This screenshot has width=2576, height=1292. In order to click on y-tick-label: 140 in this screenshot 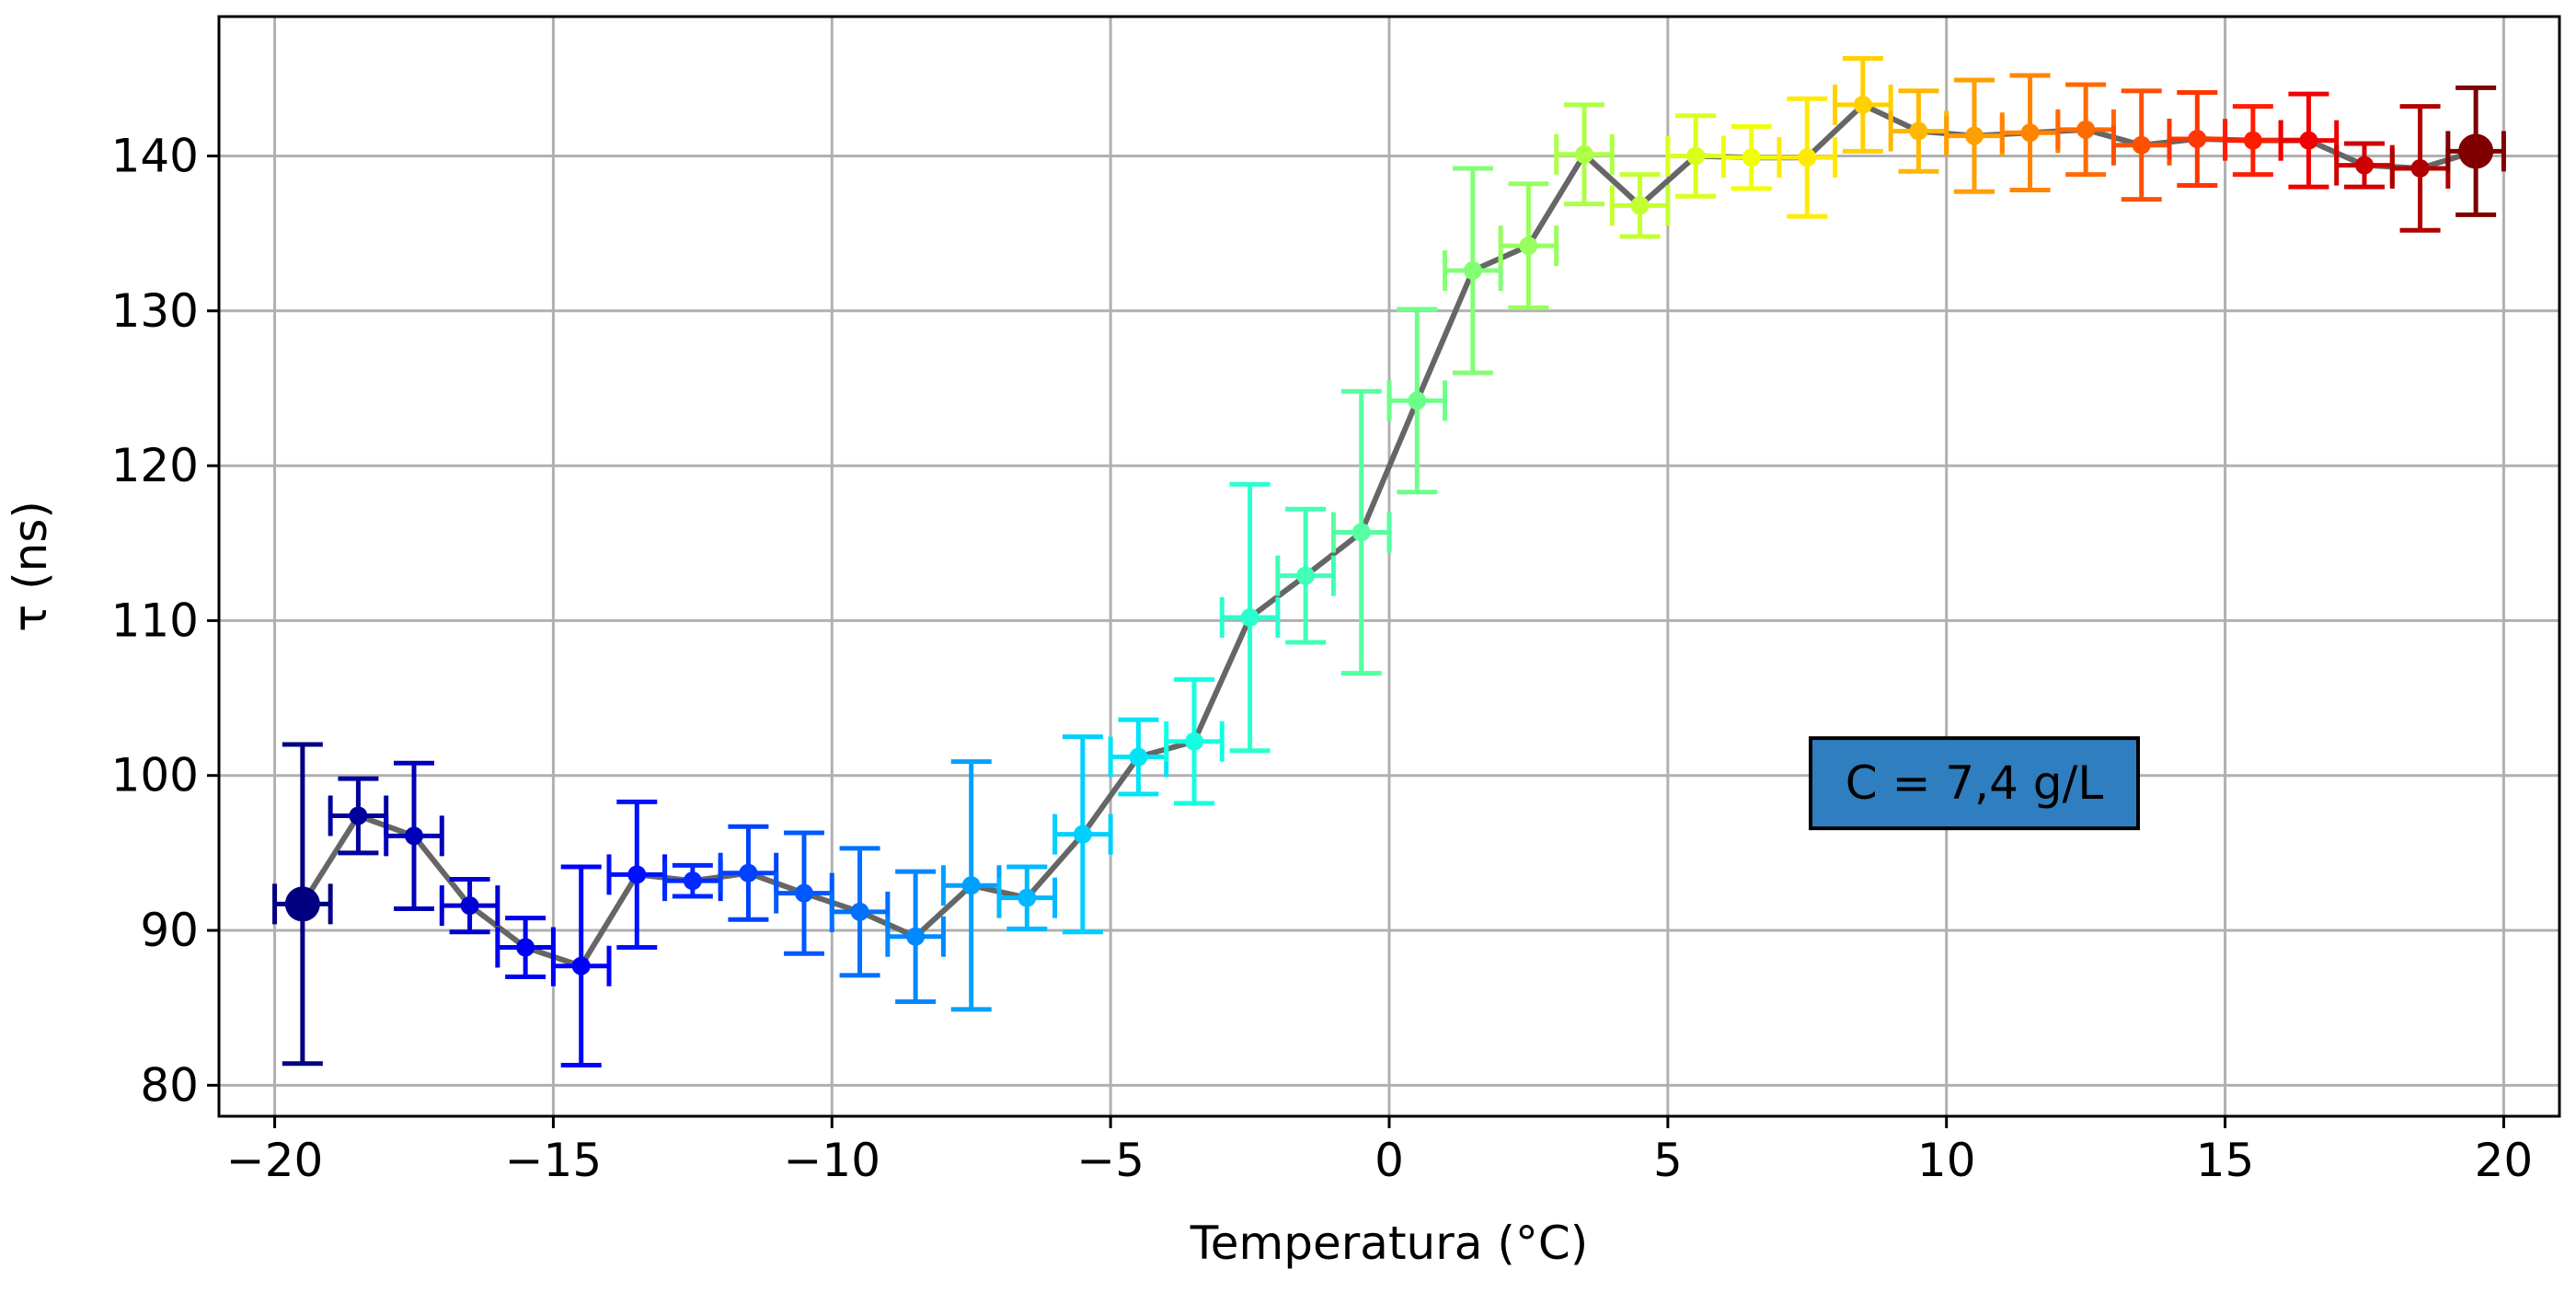, I will do `click(155, 155)`.